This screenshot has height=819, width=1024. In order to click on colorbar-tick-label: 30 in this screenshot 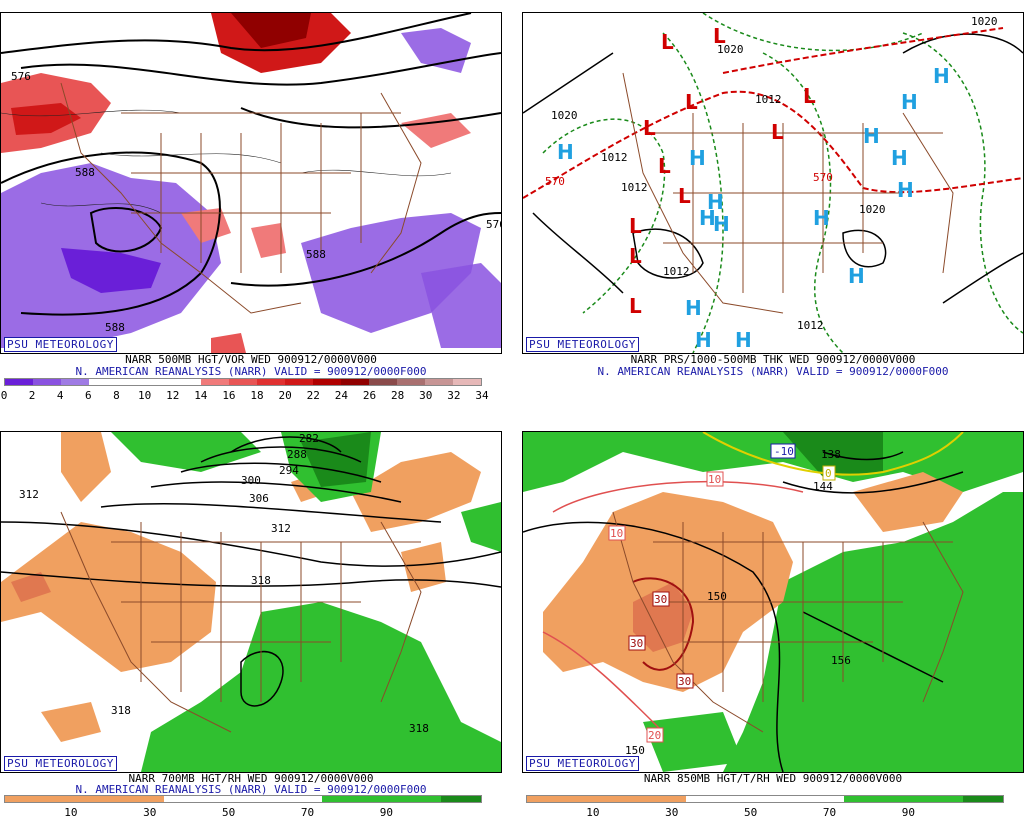, I will do `click(150, 812)`.